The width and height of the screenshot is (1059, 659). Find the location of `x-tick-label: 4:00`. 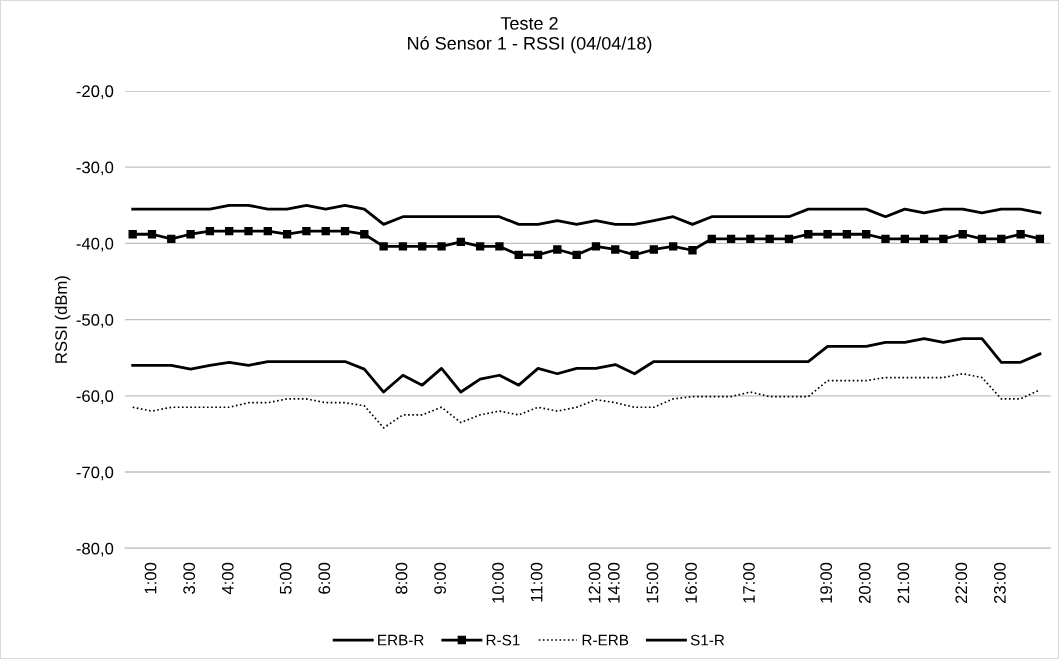

x-tick-label: 4:00 is located at coordinates (227, 578).